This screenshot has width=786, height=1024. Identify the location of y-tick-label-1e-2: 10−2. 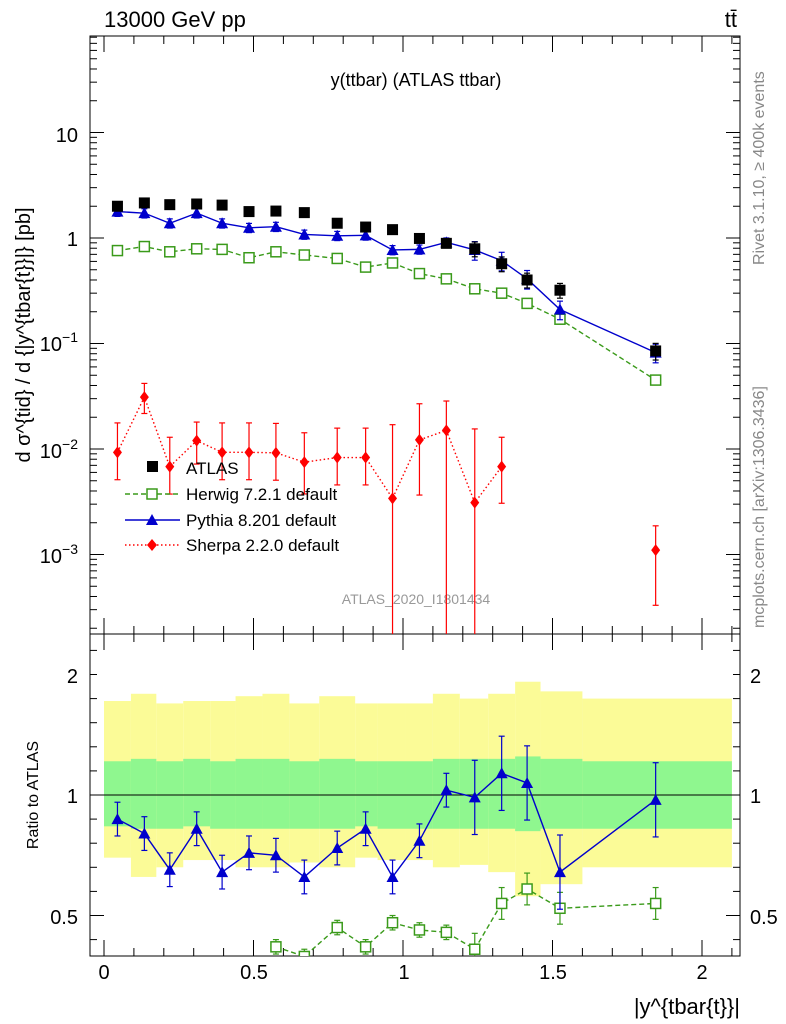
(59, 449).